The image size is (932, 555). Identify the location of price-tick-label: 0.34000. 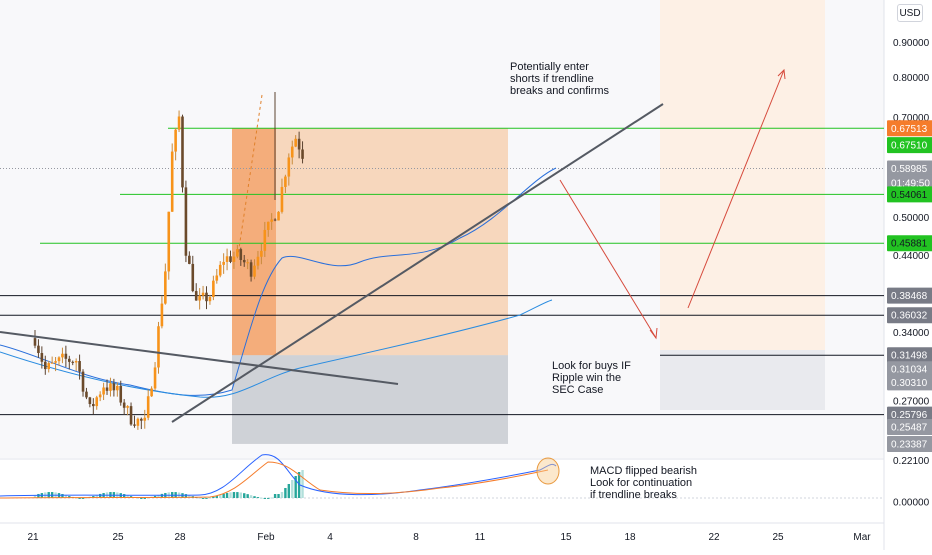
(911, 333).